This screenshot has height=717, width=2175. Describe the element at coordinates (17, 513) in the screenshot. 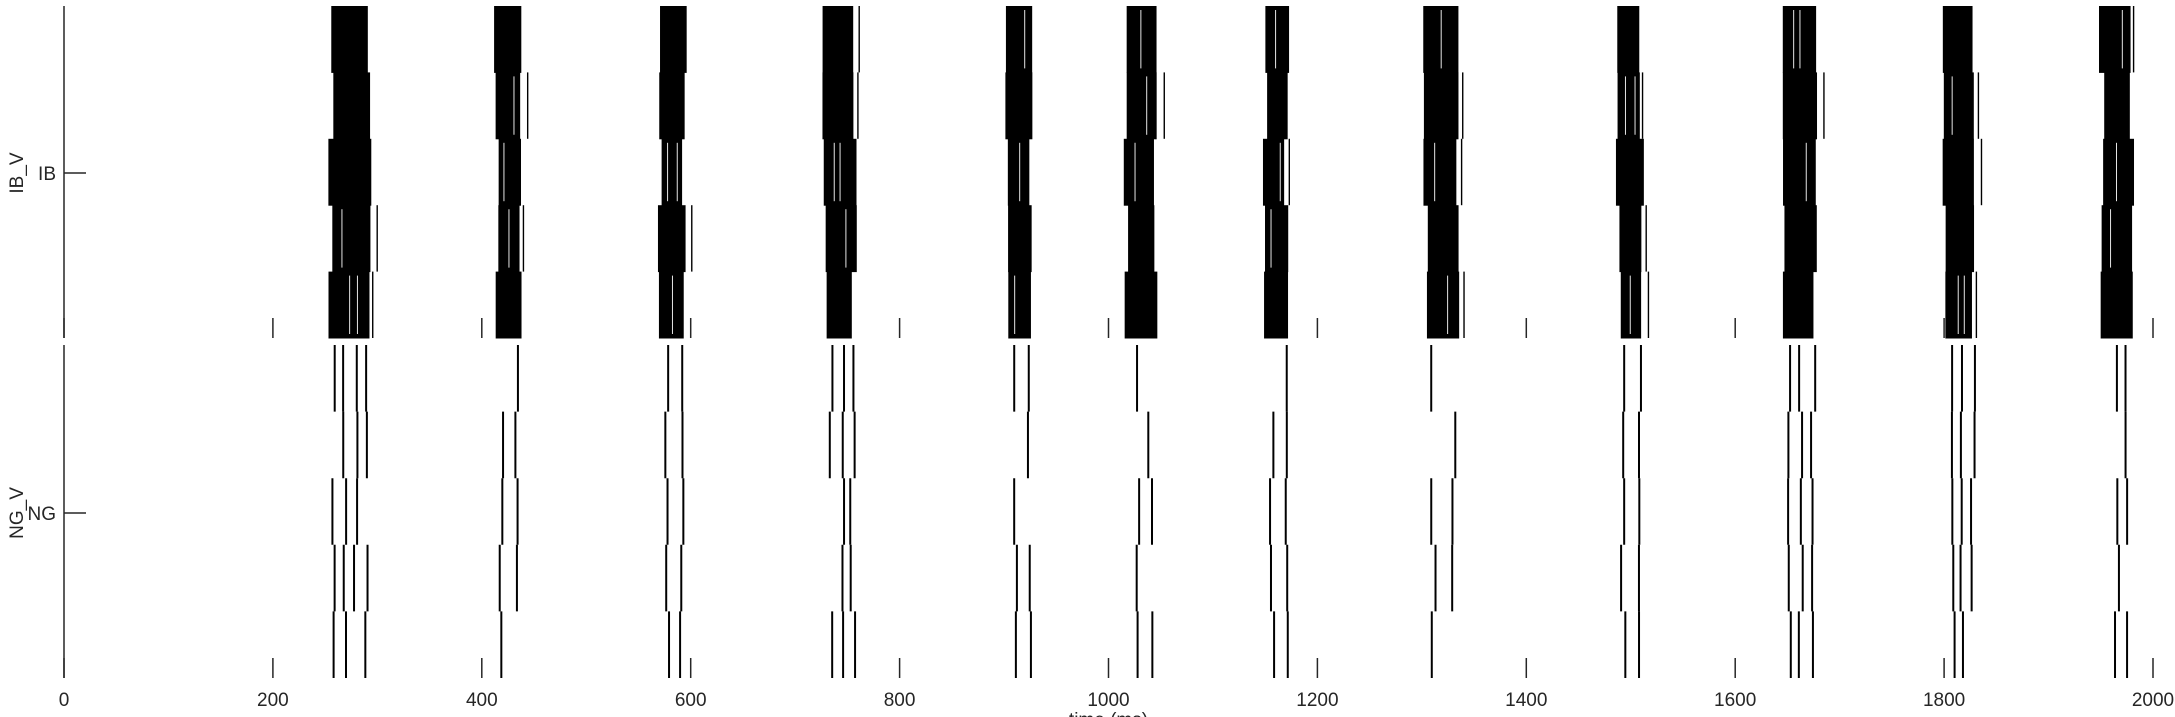

I see `y-axis-title: NG_V` at that location.